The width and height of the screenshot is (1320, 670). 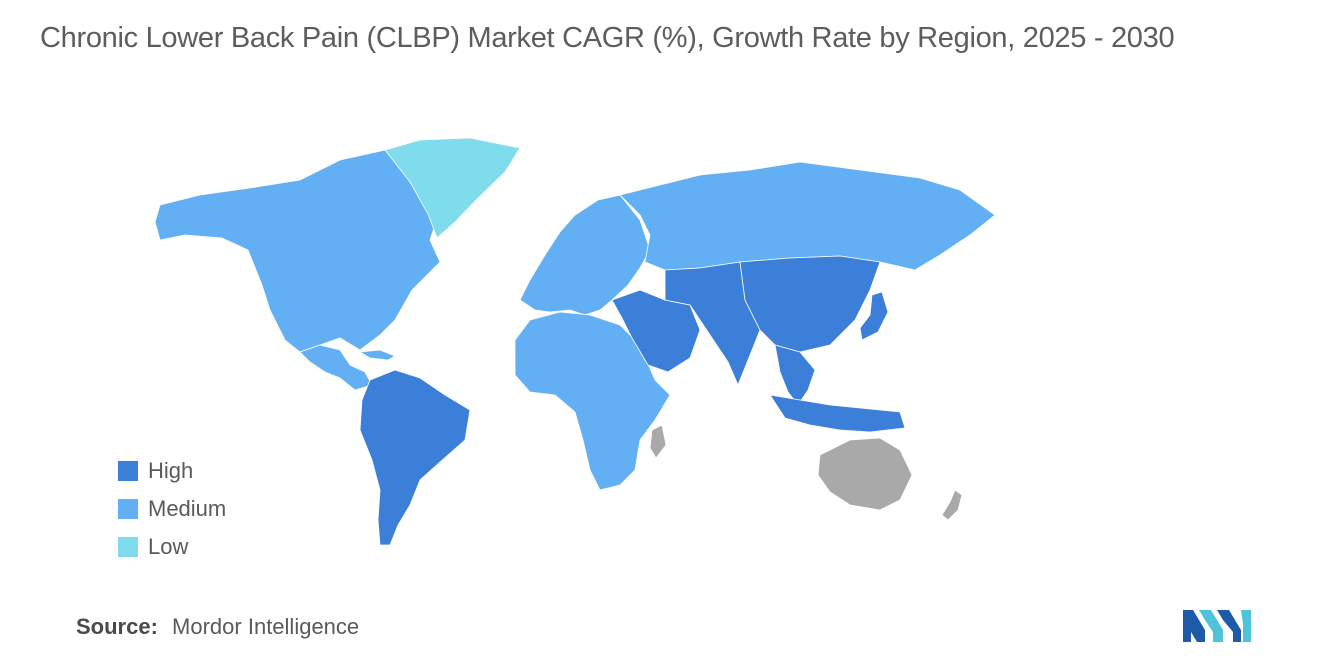 I want to click on region-indonesia, so click(x=837, y=413).